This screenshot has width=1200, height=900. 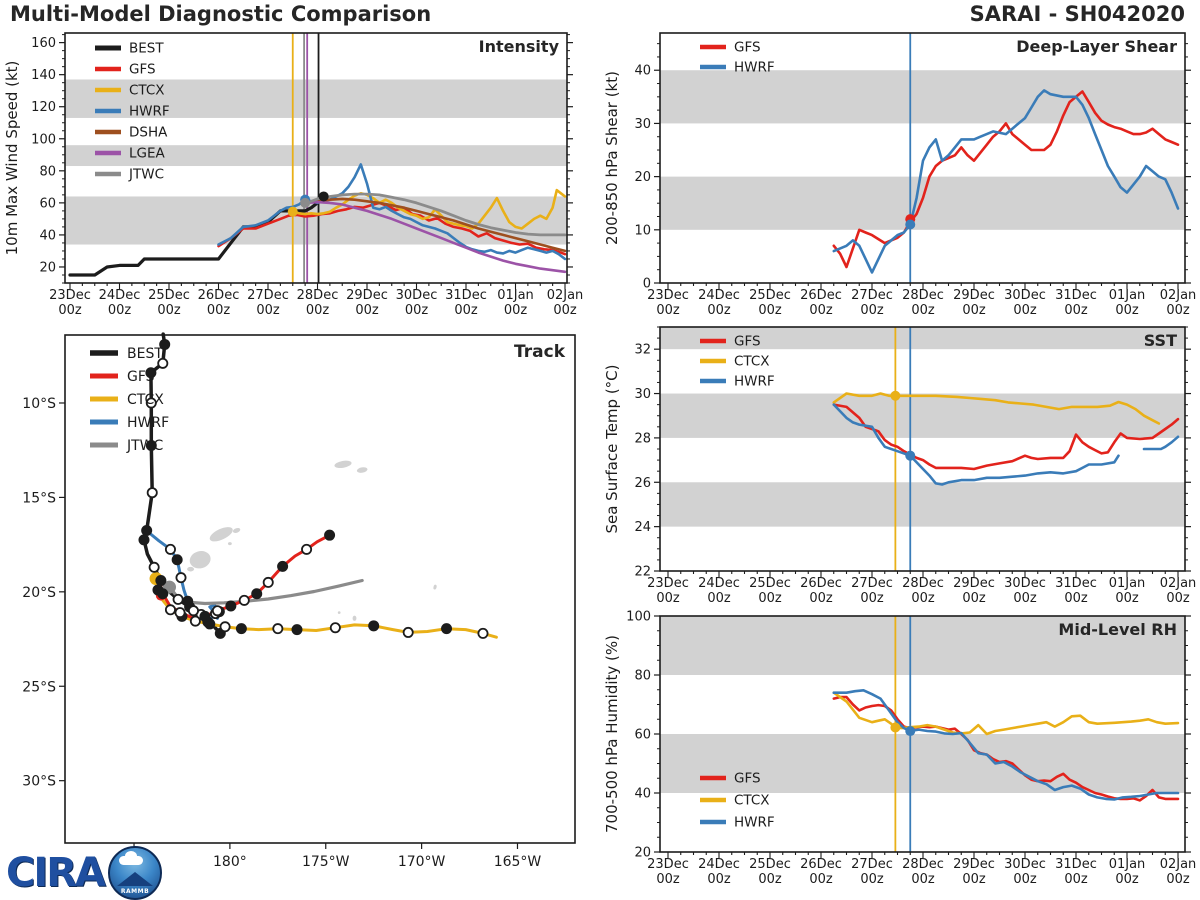 What do you see at coordinates (435, 214) in the screenshot?
I see `intensity-series-jtwc` at bounding box center [435, 214].